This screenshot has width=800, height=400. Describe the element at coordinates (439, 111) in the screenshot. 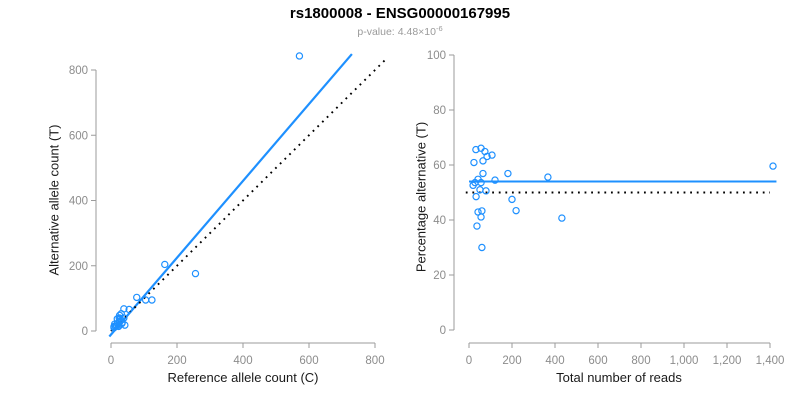

I see `y-tick-label: 80` at that location.